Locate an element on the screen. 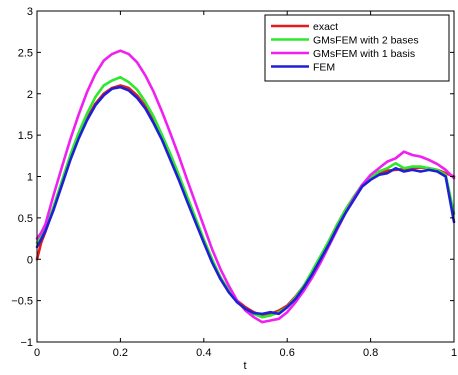 The height and width of the screenshot is (375, 458). legend-label: FEM is located at coordinates (324, 68).